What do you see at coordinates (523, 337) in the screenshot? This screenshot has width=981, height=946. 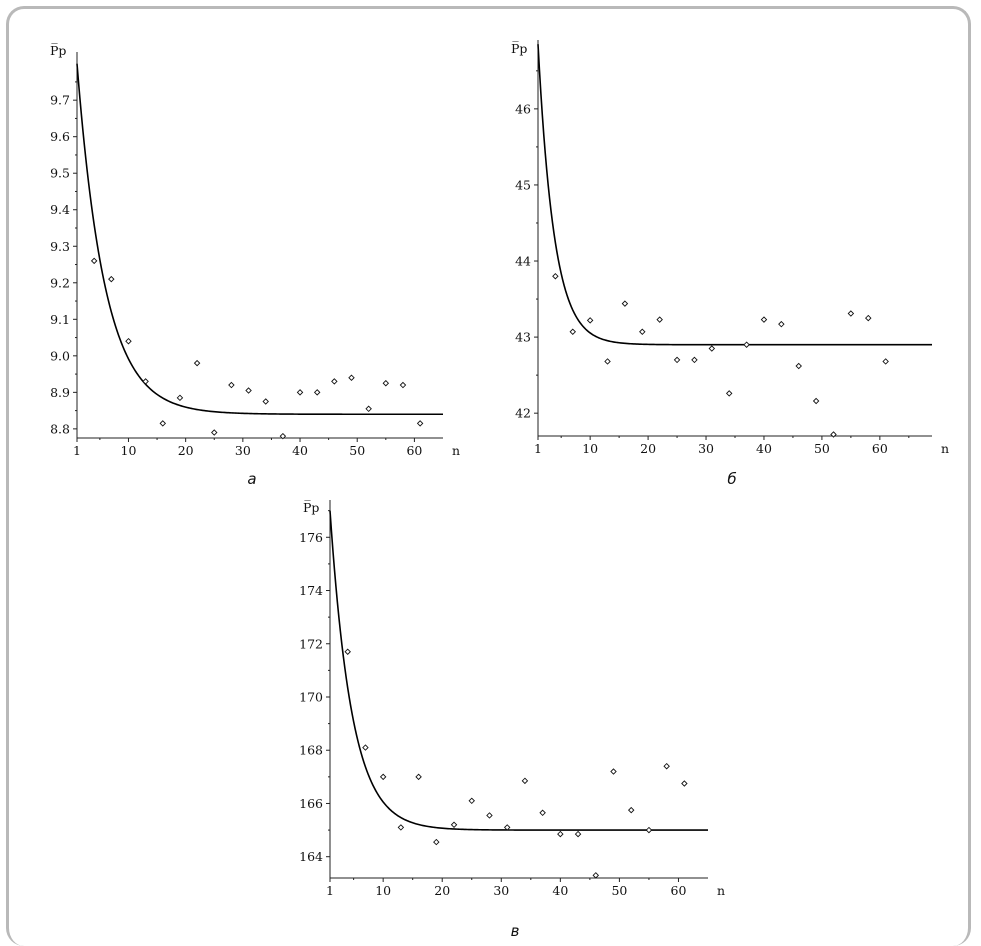 I see `y-tick-label: 43` at bounding box center [523, 337].